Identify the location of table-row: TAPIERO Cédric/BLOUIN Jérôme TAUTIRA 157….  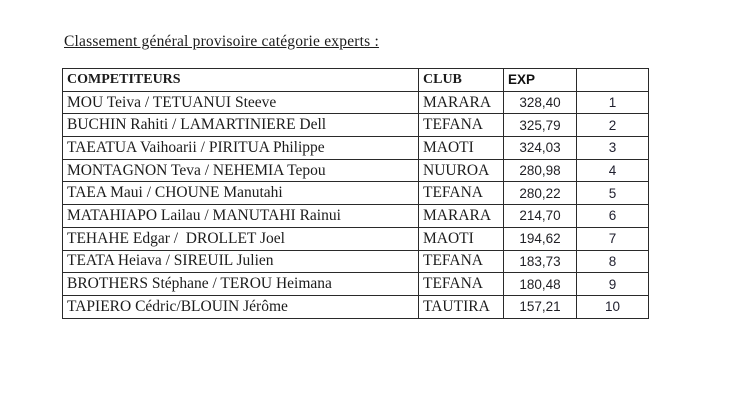
(355, 306).